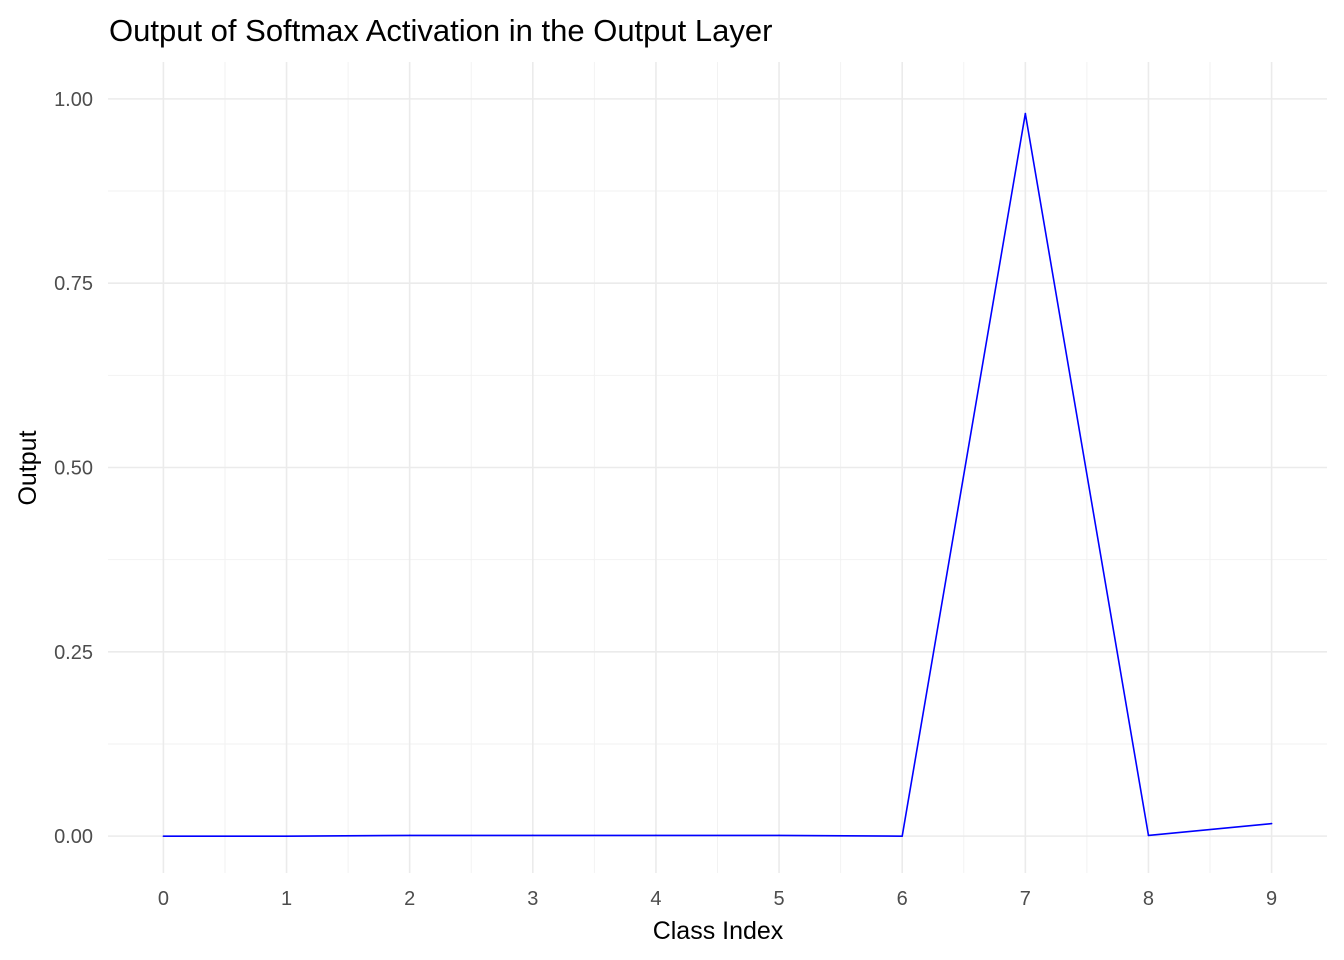 The width and height of the screenshot is (1344, 960). I want to click on x-tick-label: 9, so click(1271, 899).